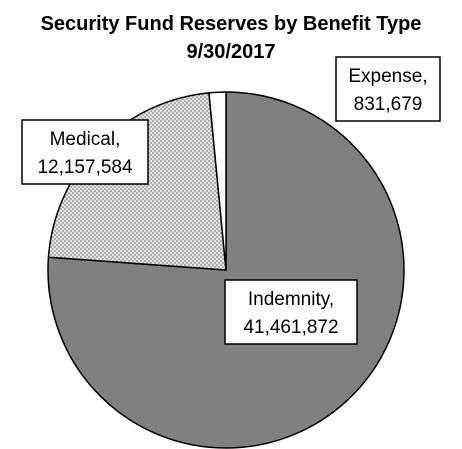 Image resolution: width=462 pixels, height=449 pixels. I want to click on chart-subtitle: 9/30/2017, so click(231, 52).